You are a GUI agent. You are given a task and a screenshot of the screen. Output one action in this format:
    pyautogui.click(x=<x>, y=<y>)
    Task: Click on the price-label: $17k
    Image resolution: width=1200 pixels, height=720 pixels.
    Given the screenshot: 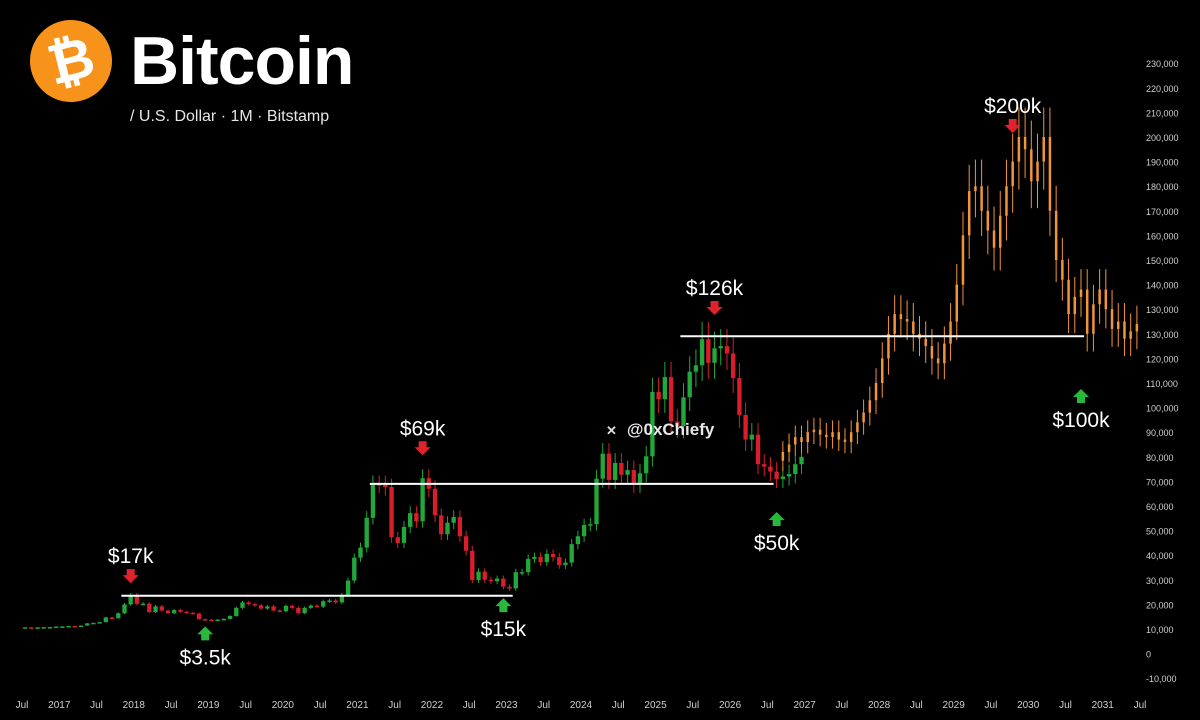 What is the action you would take?
    pyautogui.click(x=131, y=556)
    